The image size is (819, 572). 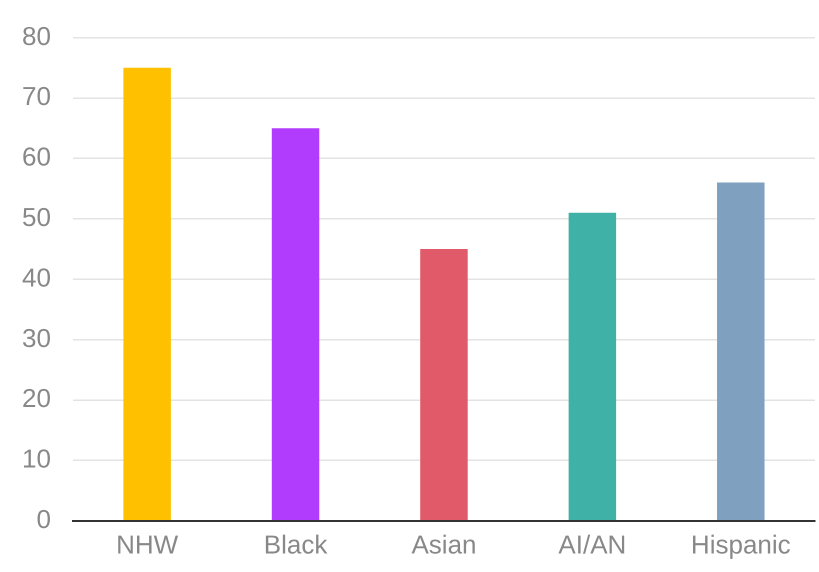 I want to click on y-tick-label: 60, so click(x=36, y=157).